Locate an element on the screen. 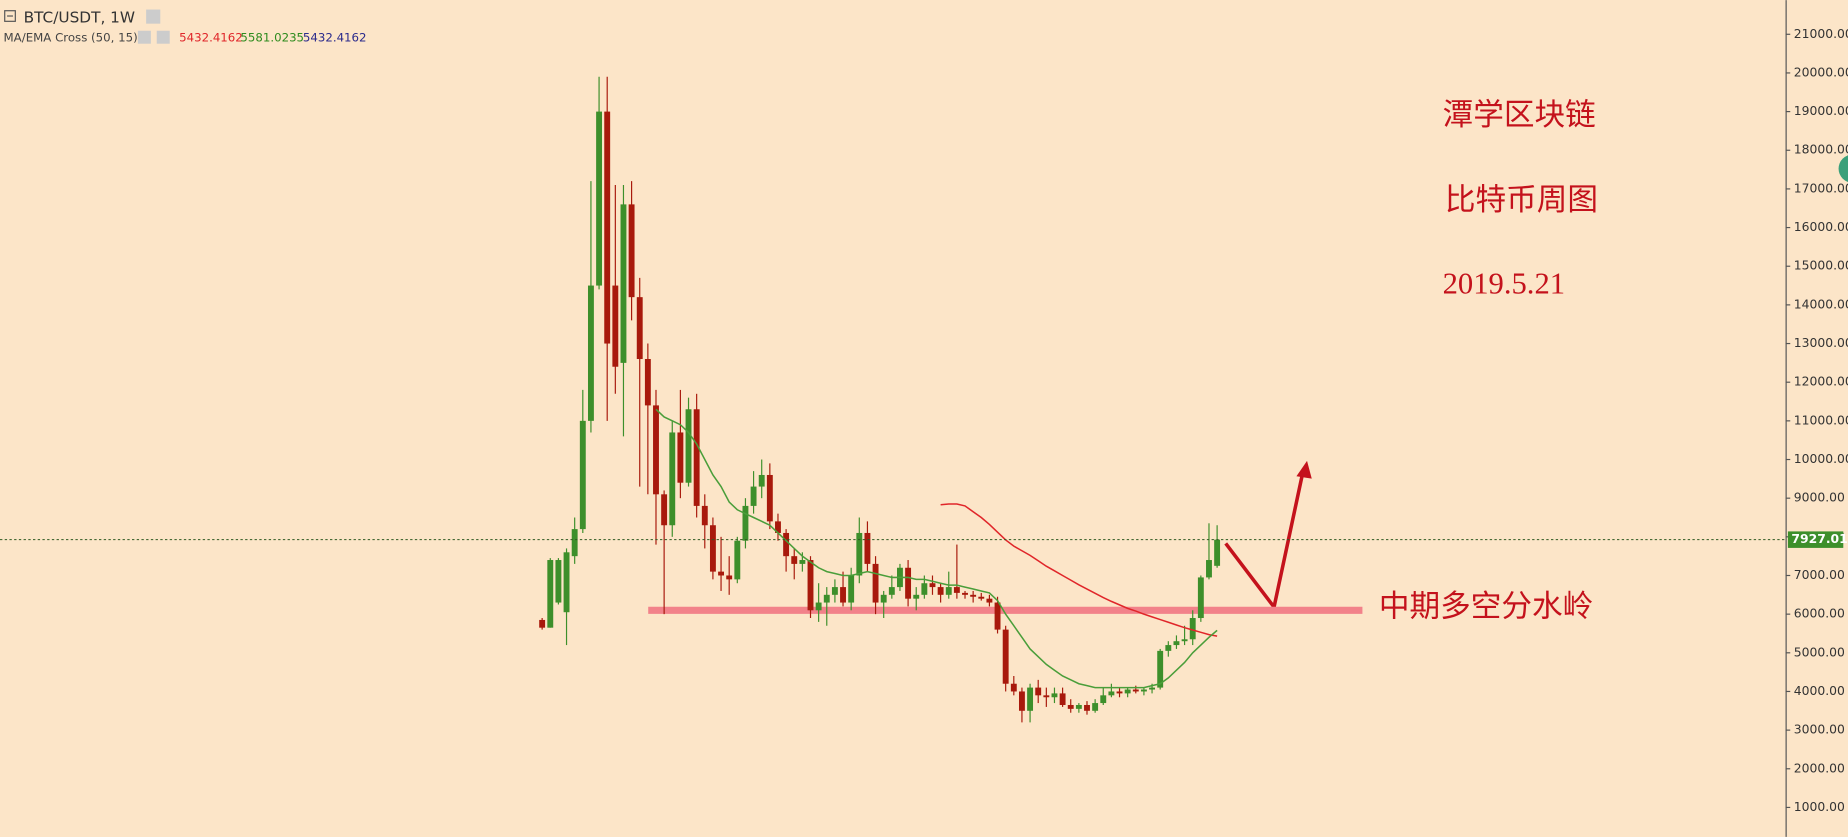  symbol-title: BTC/USDT, 1W is located at coordinates (80, 17).